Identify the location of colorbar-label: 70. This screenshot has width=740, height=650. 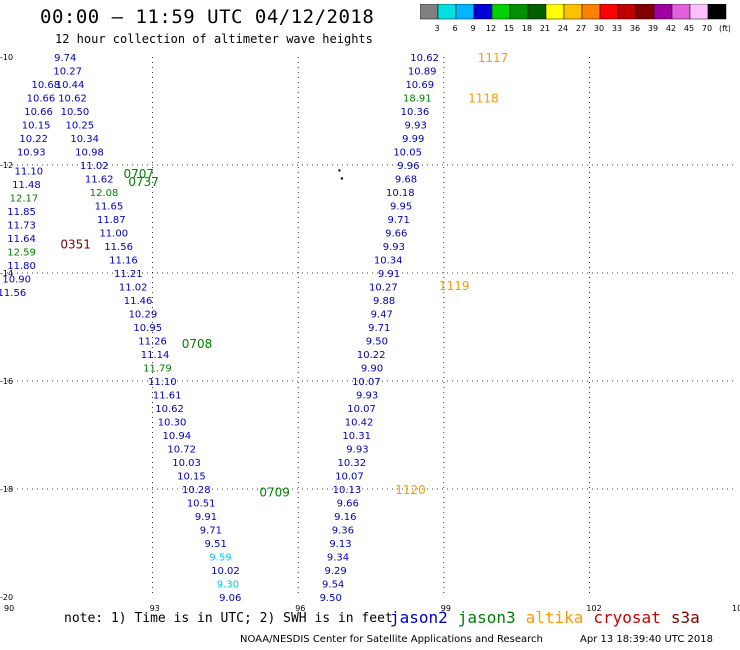
(707, 28).